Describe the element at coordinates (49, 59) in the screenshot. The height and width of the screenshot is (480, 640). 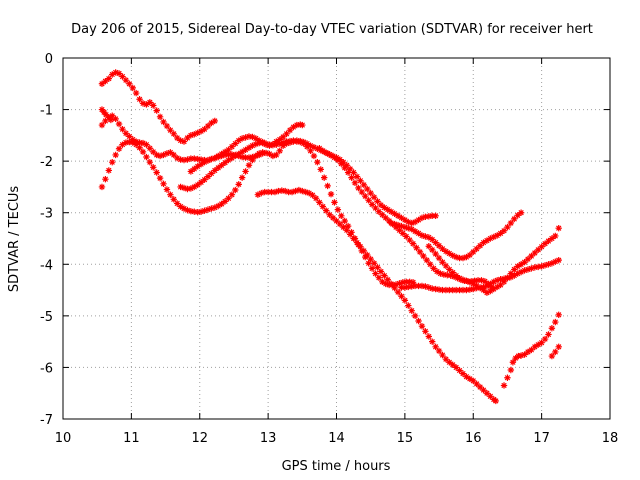
I see `y-tick-label: 0` at that location.